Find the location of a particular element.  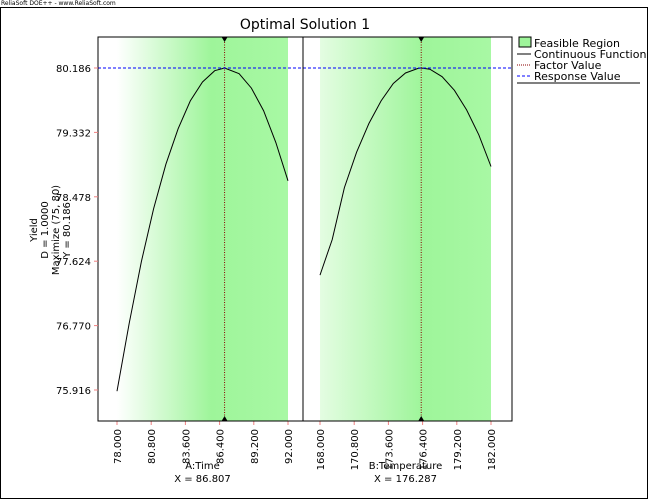

legend-swatch-feasible is located at coordinates (525, 42).